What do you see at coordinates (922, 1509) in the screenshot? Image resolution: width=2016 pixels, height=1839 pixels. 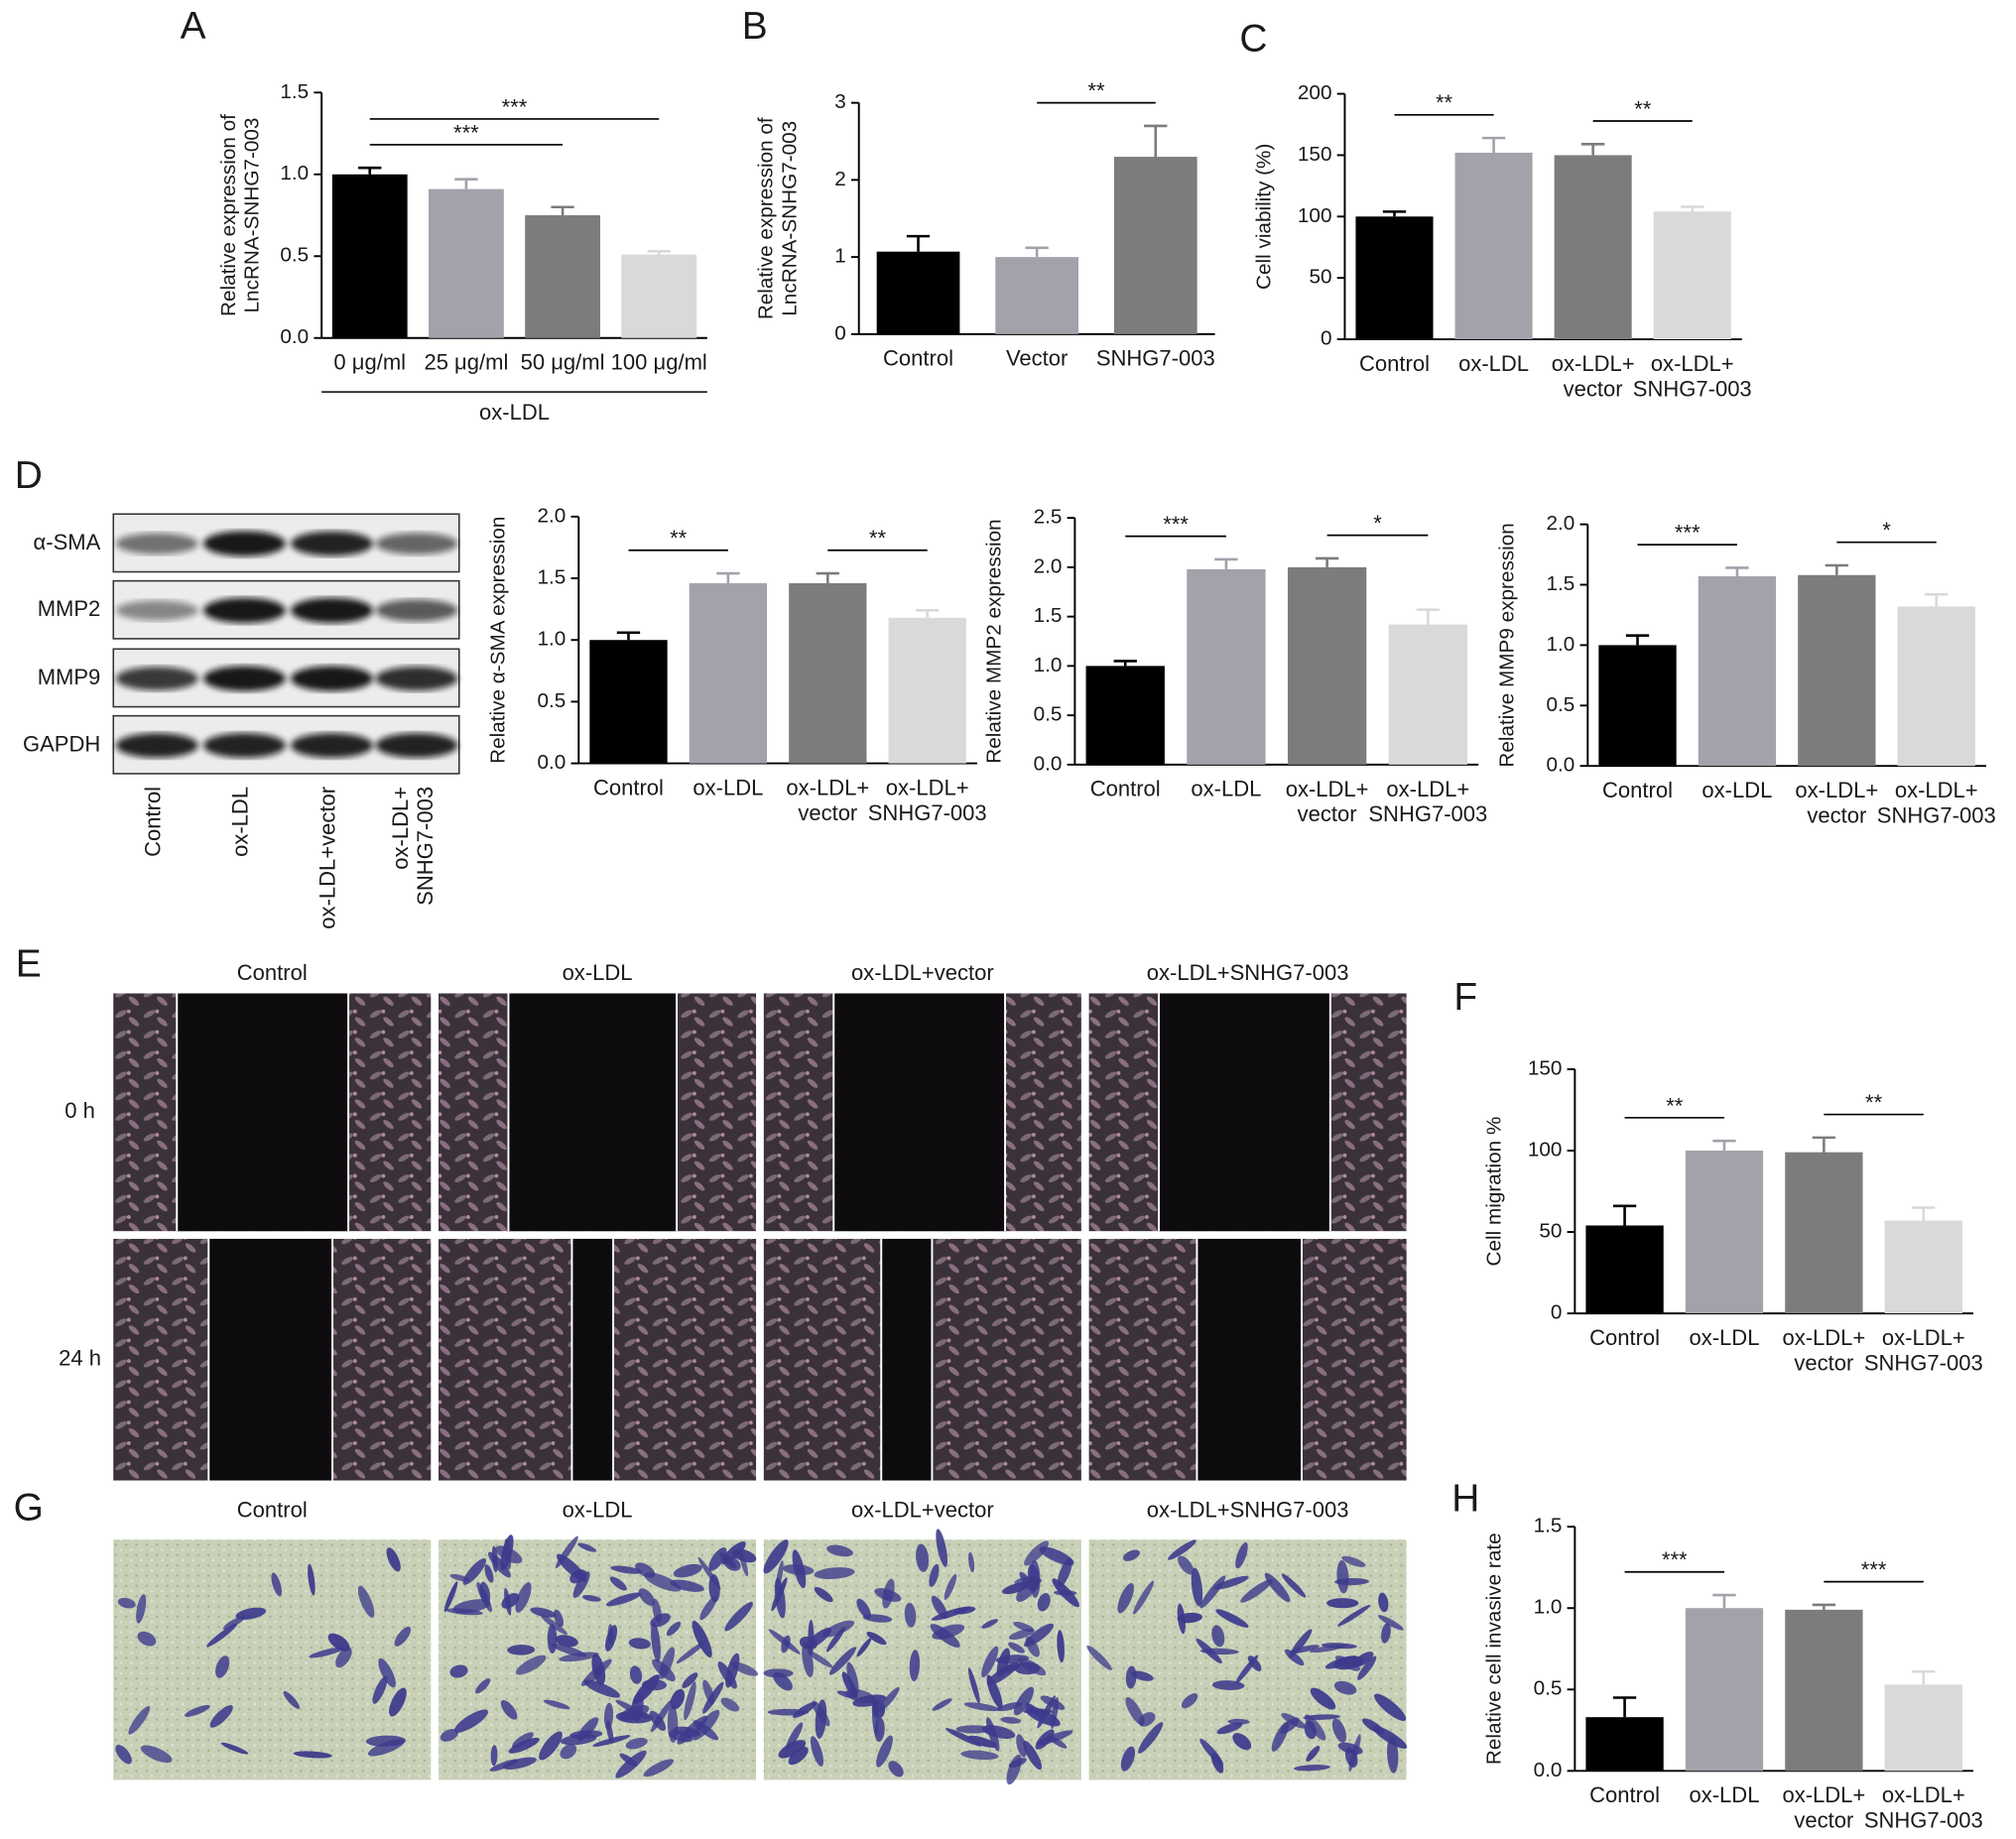 I see `column-title: ox-LDL+vector` at bounding box center [922, 1509].